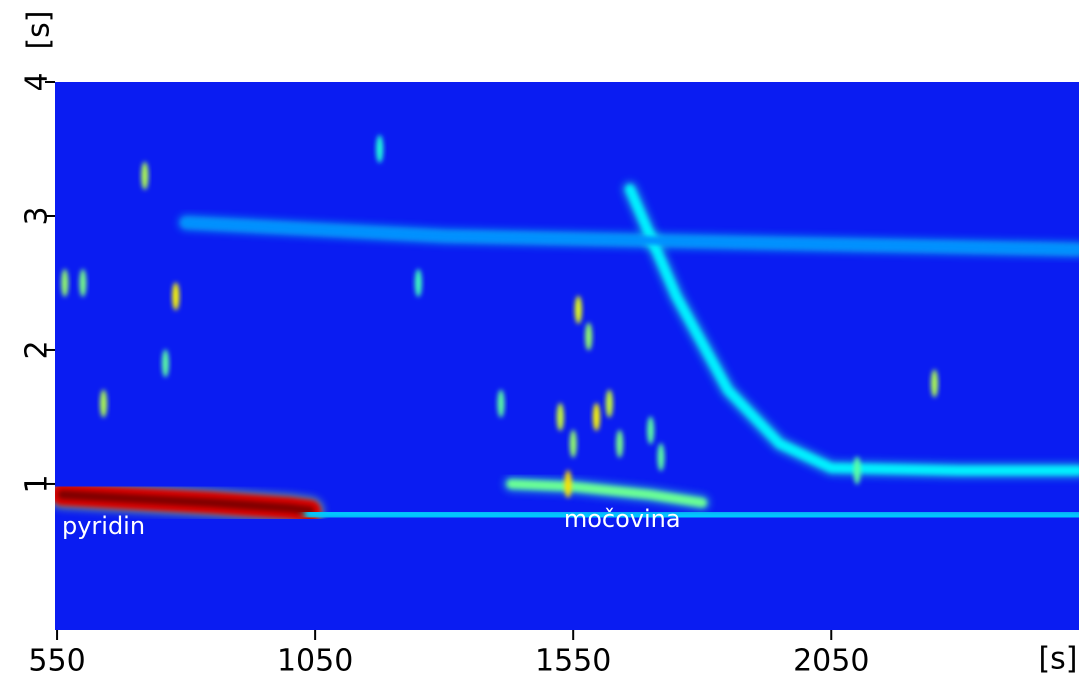 This screenshot has width=1083, height=687. I want to click on x-tick-label: 1550, so click(573, 661).